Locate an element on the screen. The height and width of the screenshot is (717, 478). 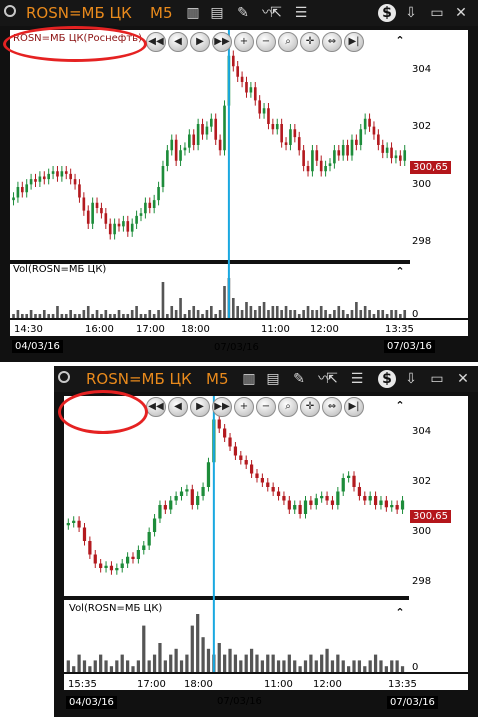
x-axis is located at coordinates (239, 328).